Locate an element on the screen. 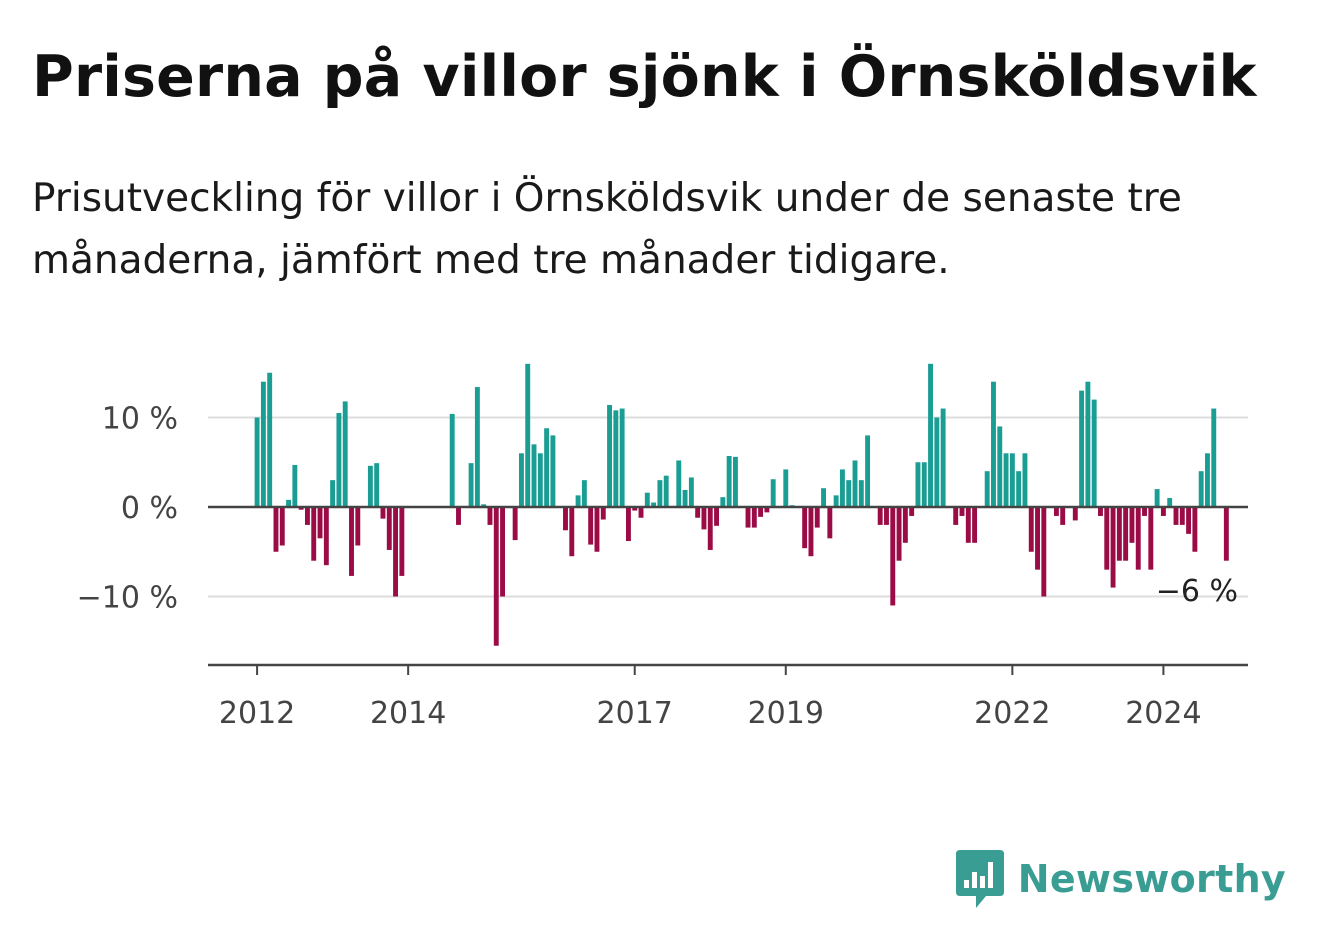 This screenshot has width=1322, height=939. bar-chart-speech-bubble-icon is located at coordinates (979, 879).